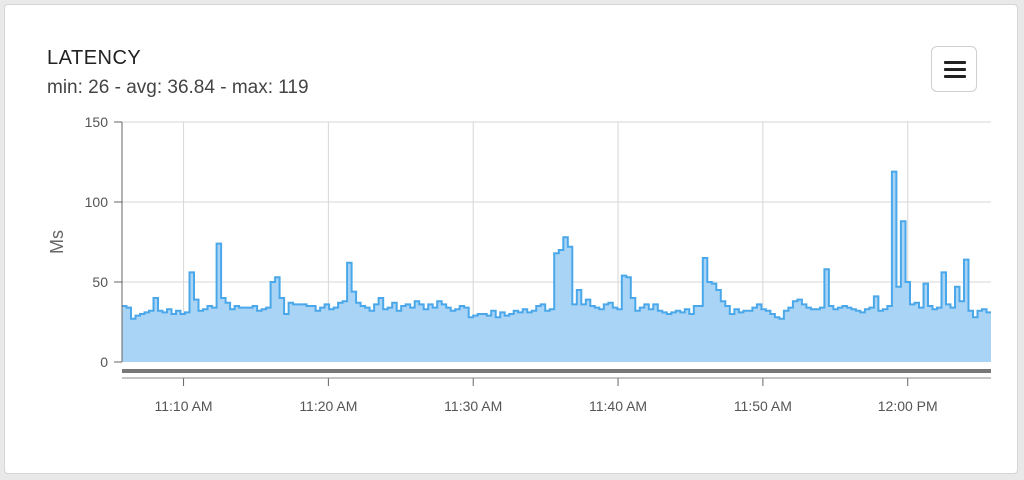  What do you see at coordinates (763, 406) in the screenshot?
I see `x-tick-label: 11:50 AM` at bounding box center [763, 406].